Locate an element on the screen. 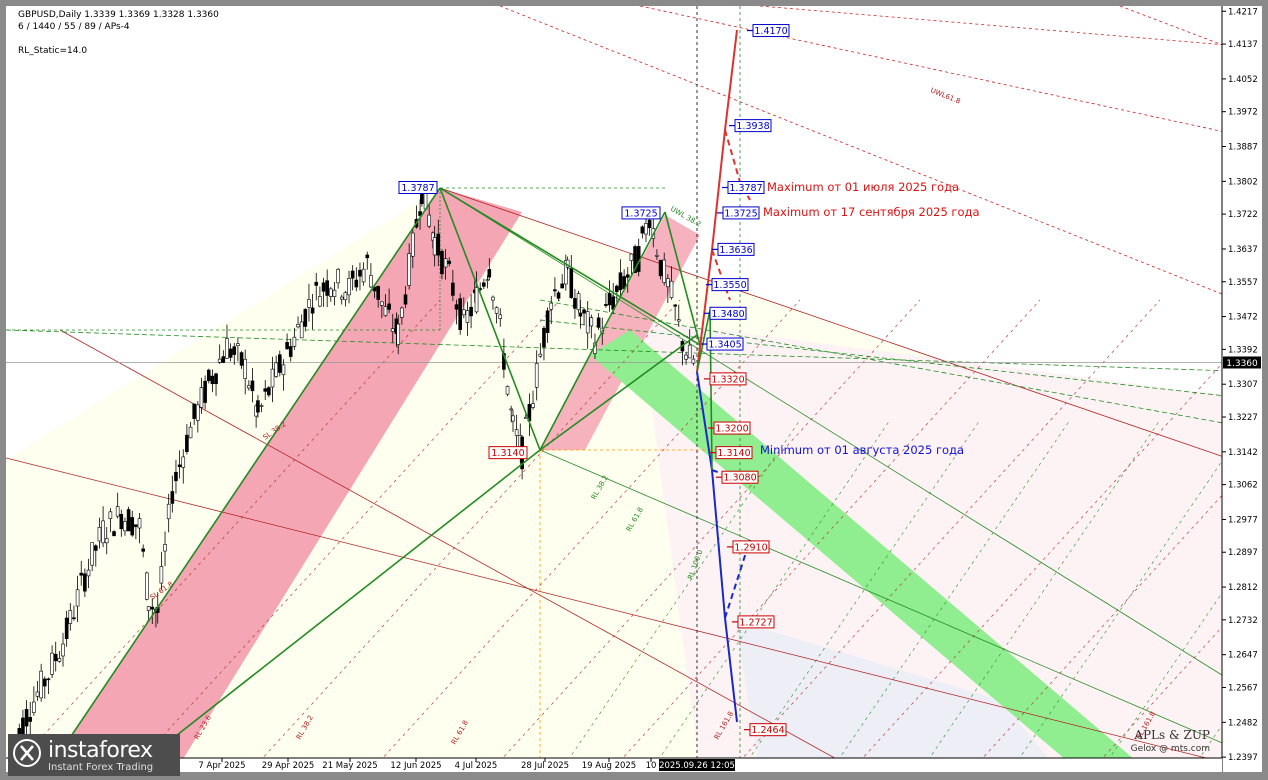 This screenshot has height=780, width=1268. swing-label-1.3140: 1.3140 is located at coordinates (508, 453).